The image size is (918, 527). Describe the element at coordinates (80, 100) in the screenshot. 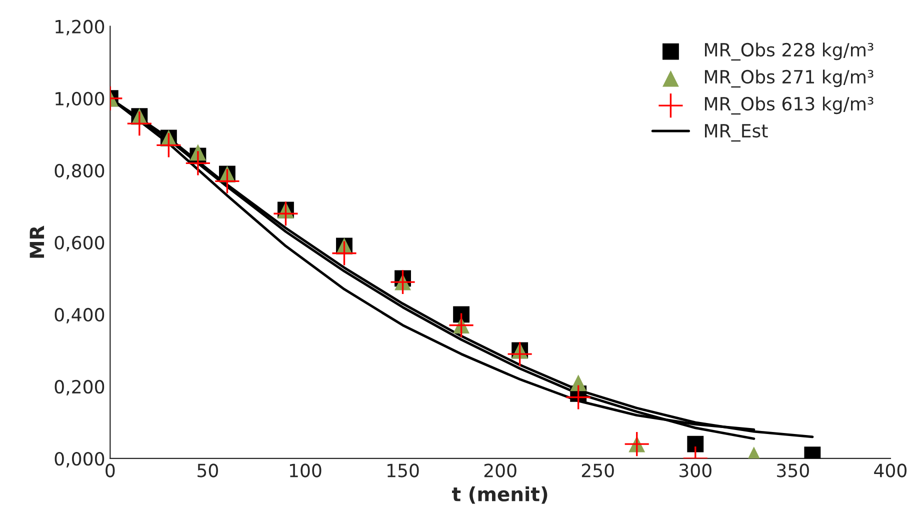

I see `y-tick-label: 1,000` at that location.